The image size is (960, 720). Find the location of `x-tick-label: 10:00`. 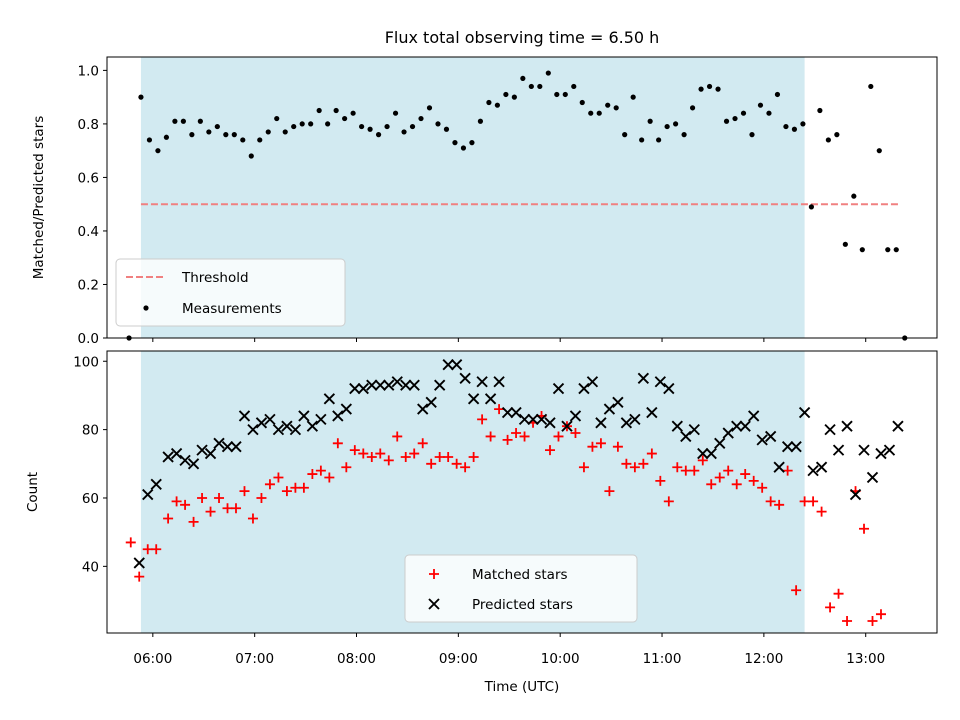

x-tick-label: 10:00 is located at coordinates (560, 659).